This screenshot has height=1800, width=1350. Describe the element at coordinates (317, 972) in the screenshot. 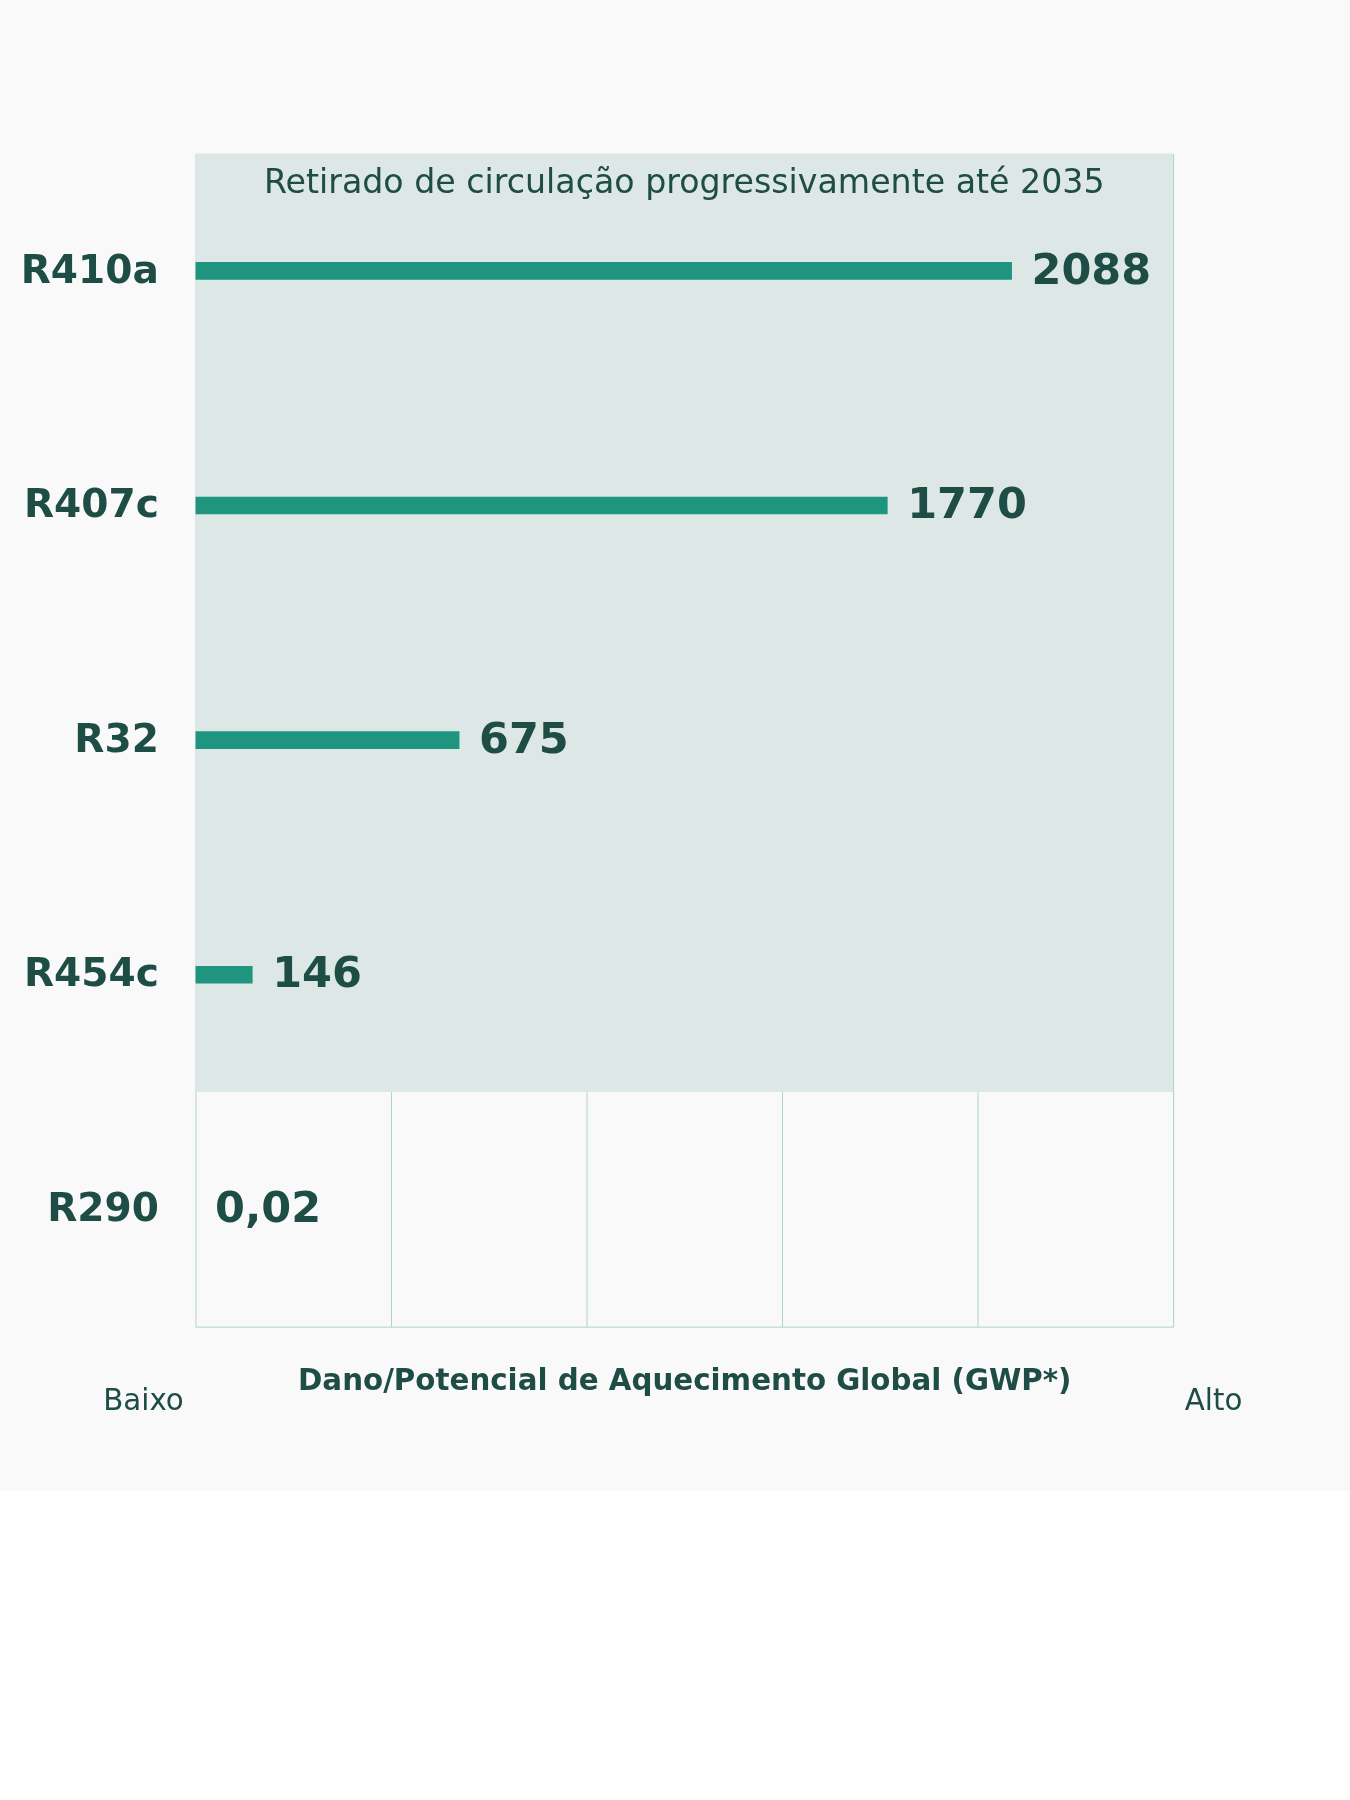

I see `data-label: 146` at that location.